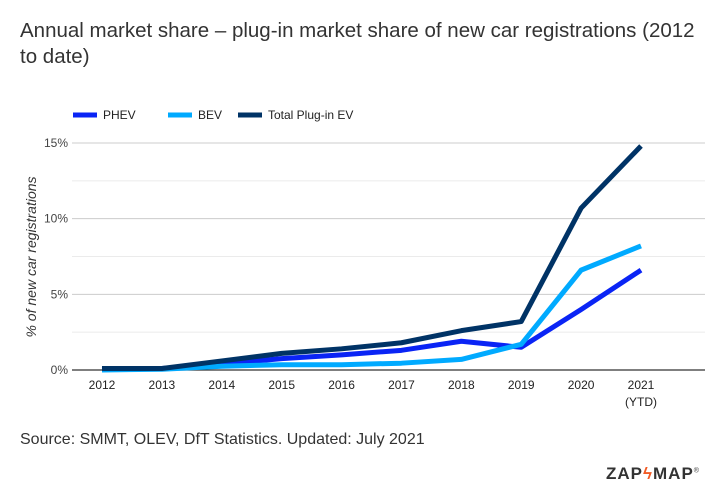 The width and height of the screenshot is (715, 497). I want to click on x-tick-label: 2019, so click(521, 385).